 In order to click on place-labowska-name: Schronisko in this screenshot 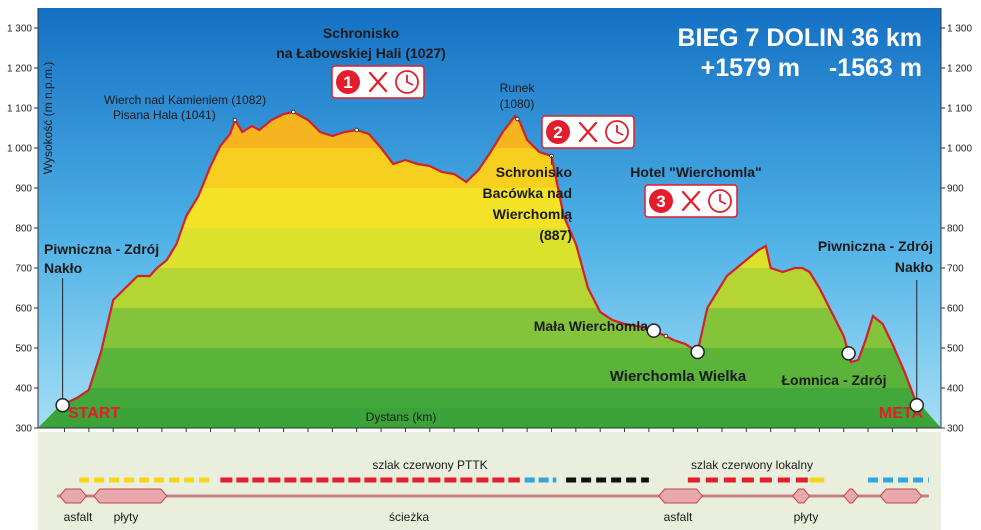, I will do `click(361, 33)`.